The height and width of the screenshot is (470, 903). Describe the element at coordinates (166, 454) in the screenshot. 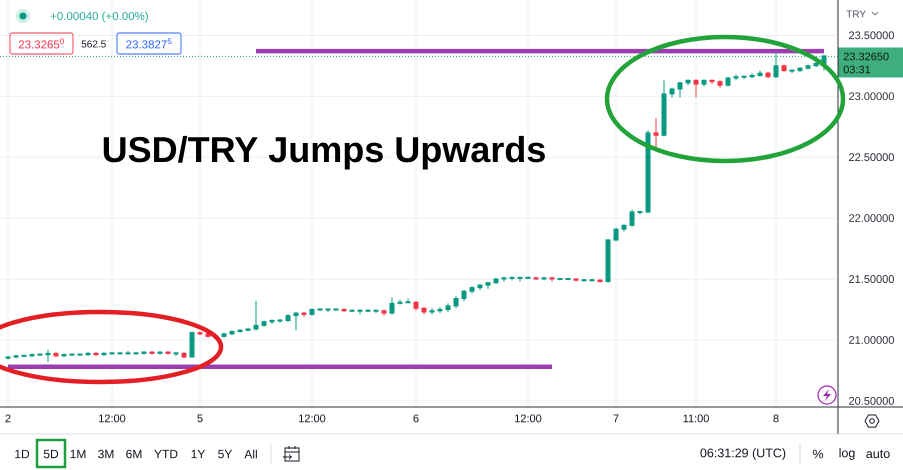

I see `text: YTD` at that location.